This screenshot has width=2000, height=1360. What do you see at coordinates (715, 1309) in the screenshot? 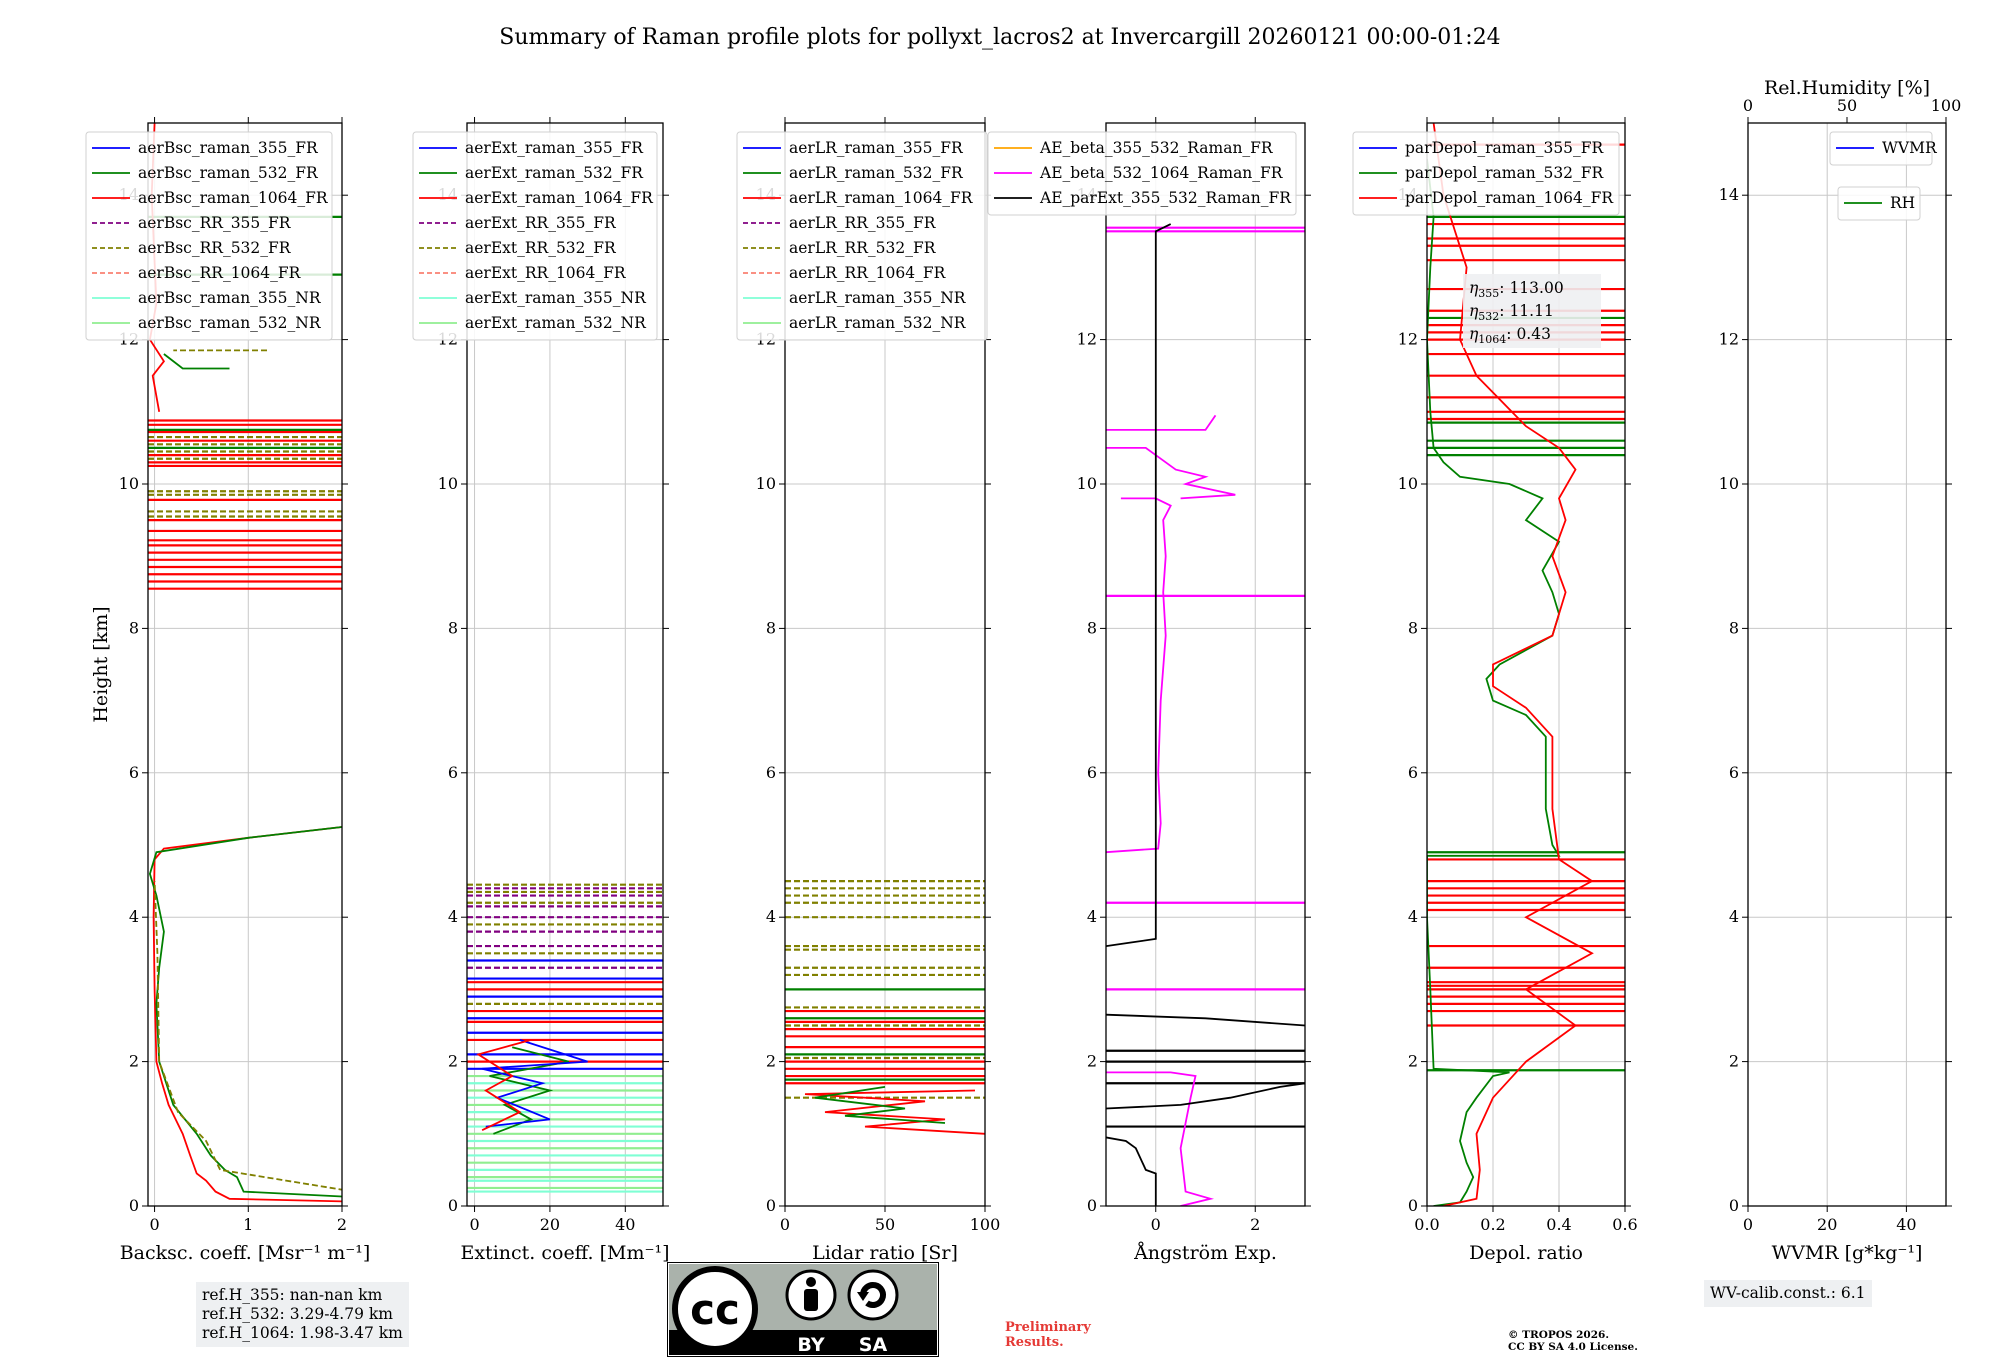
I see `cc-logo-text: cc` at bounding box center [715, 1309].